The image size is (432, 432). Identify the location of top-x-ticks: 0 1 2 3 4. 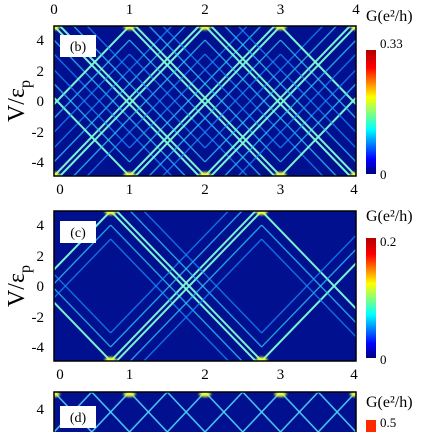
(205, 10).